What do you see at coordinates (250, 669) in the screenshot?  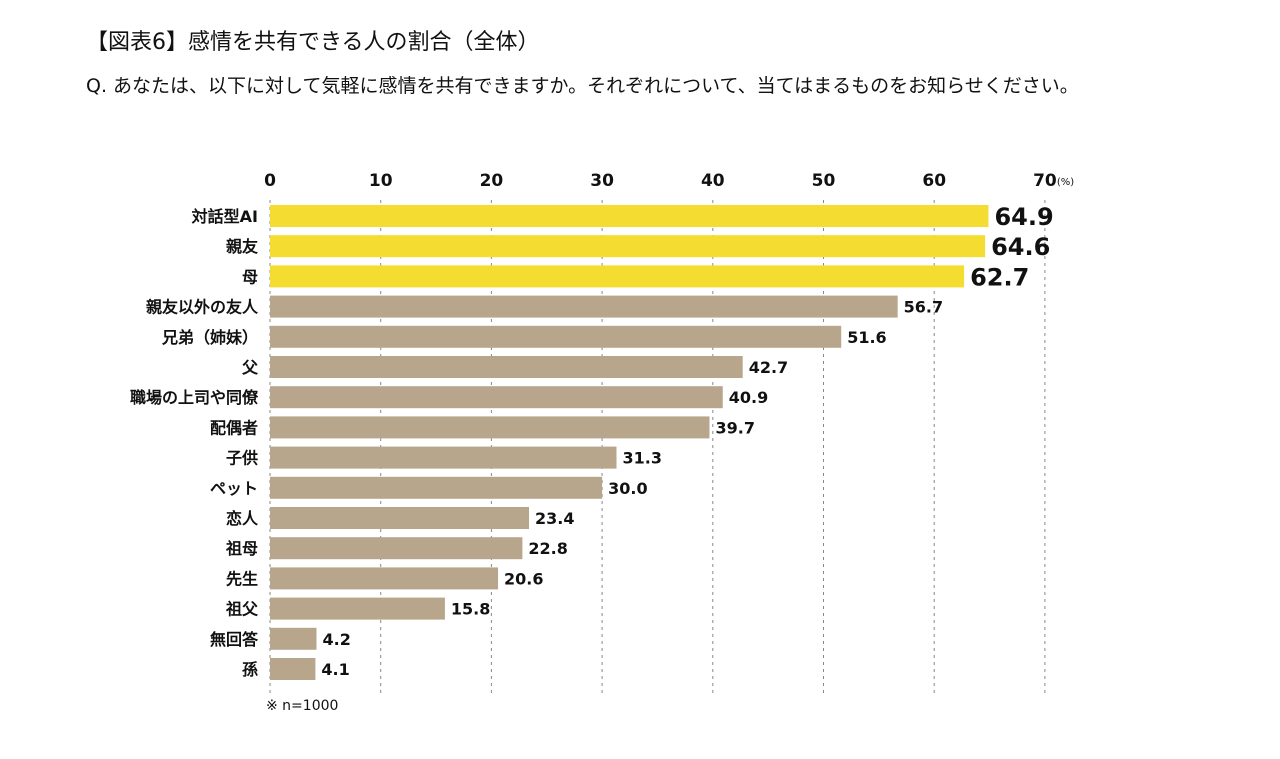 I see `category-label: 孫` at bounding box center [250, 669].